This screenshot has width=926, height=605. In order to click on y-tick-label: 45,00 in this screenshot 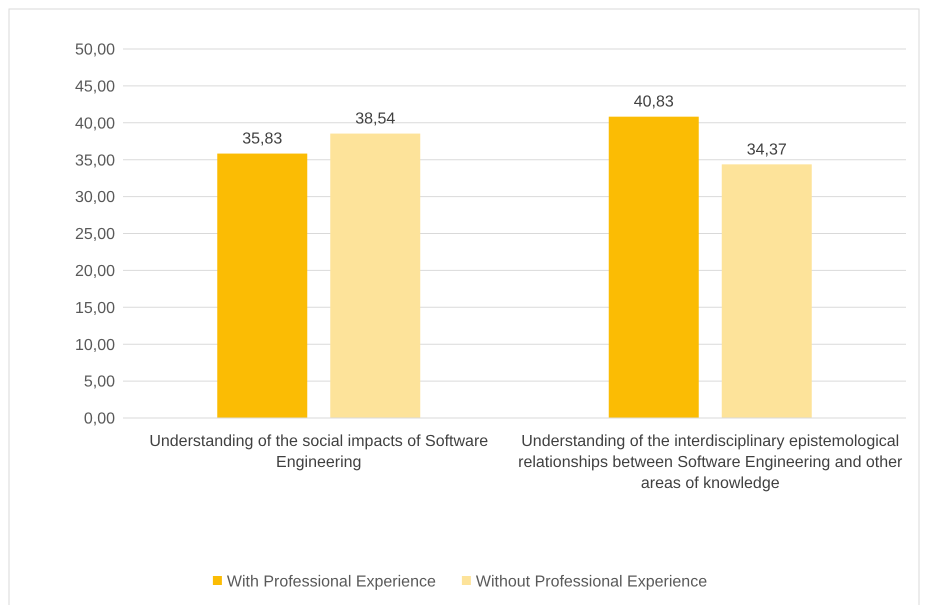, I will do `click(95, 87)`.